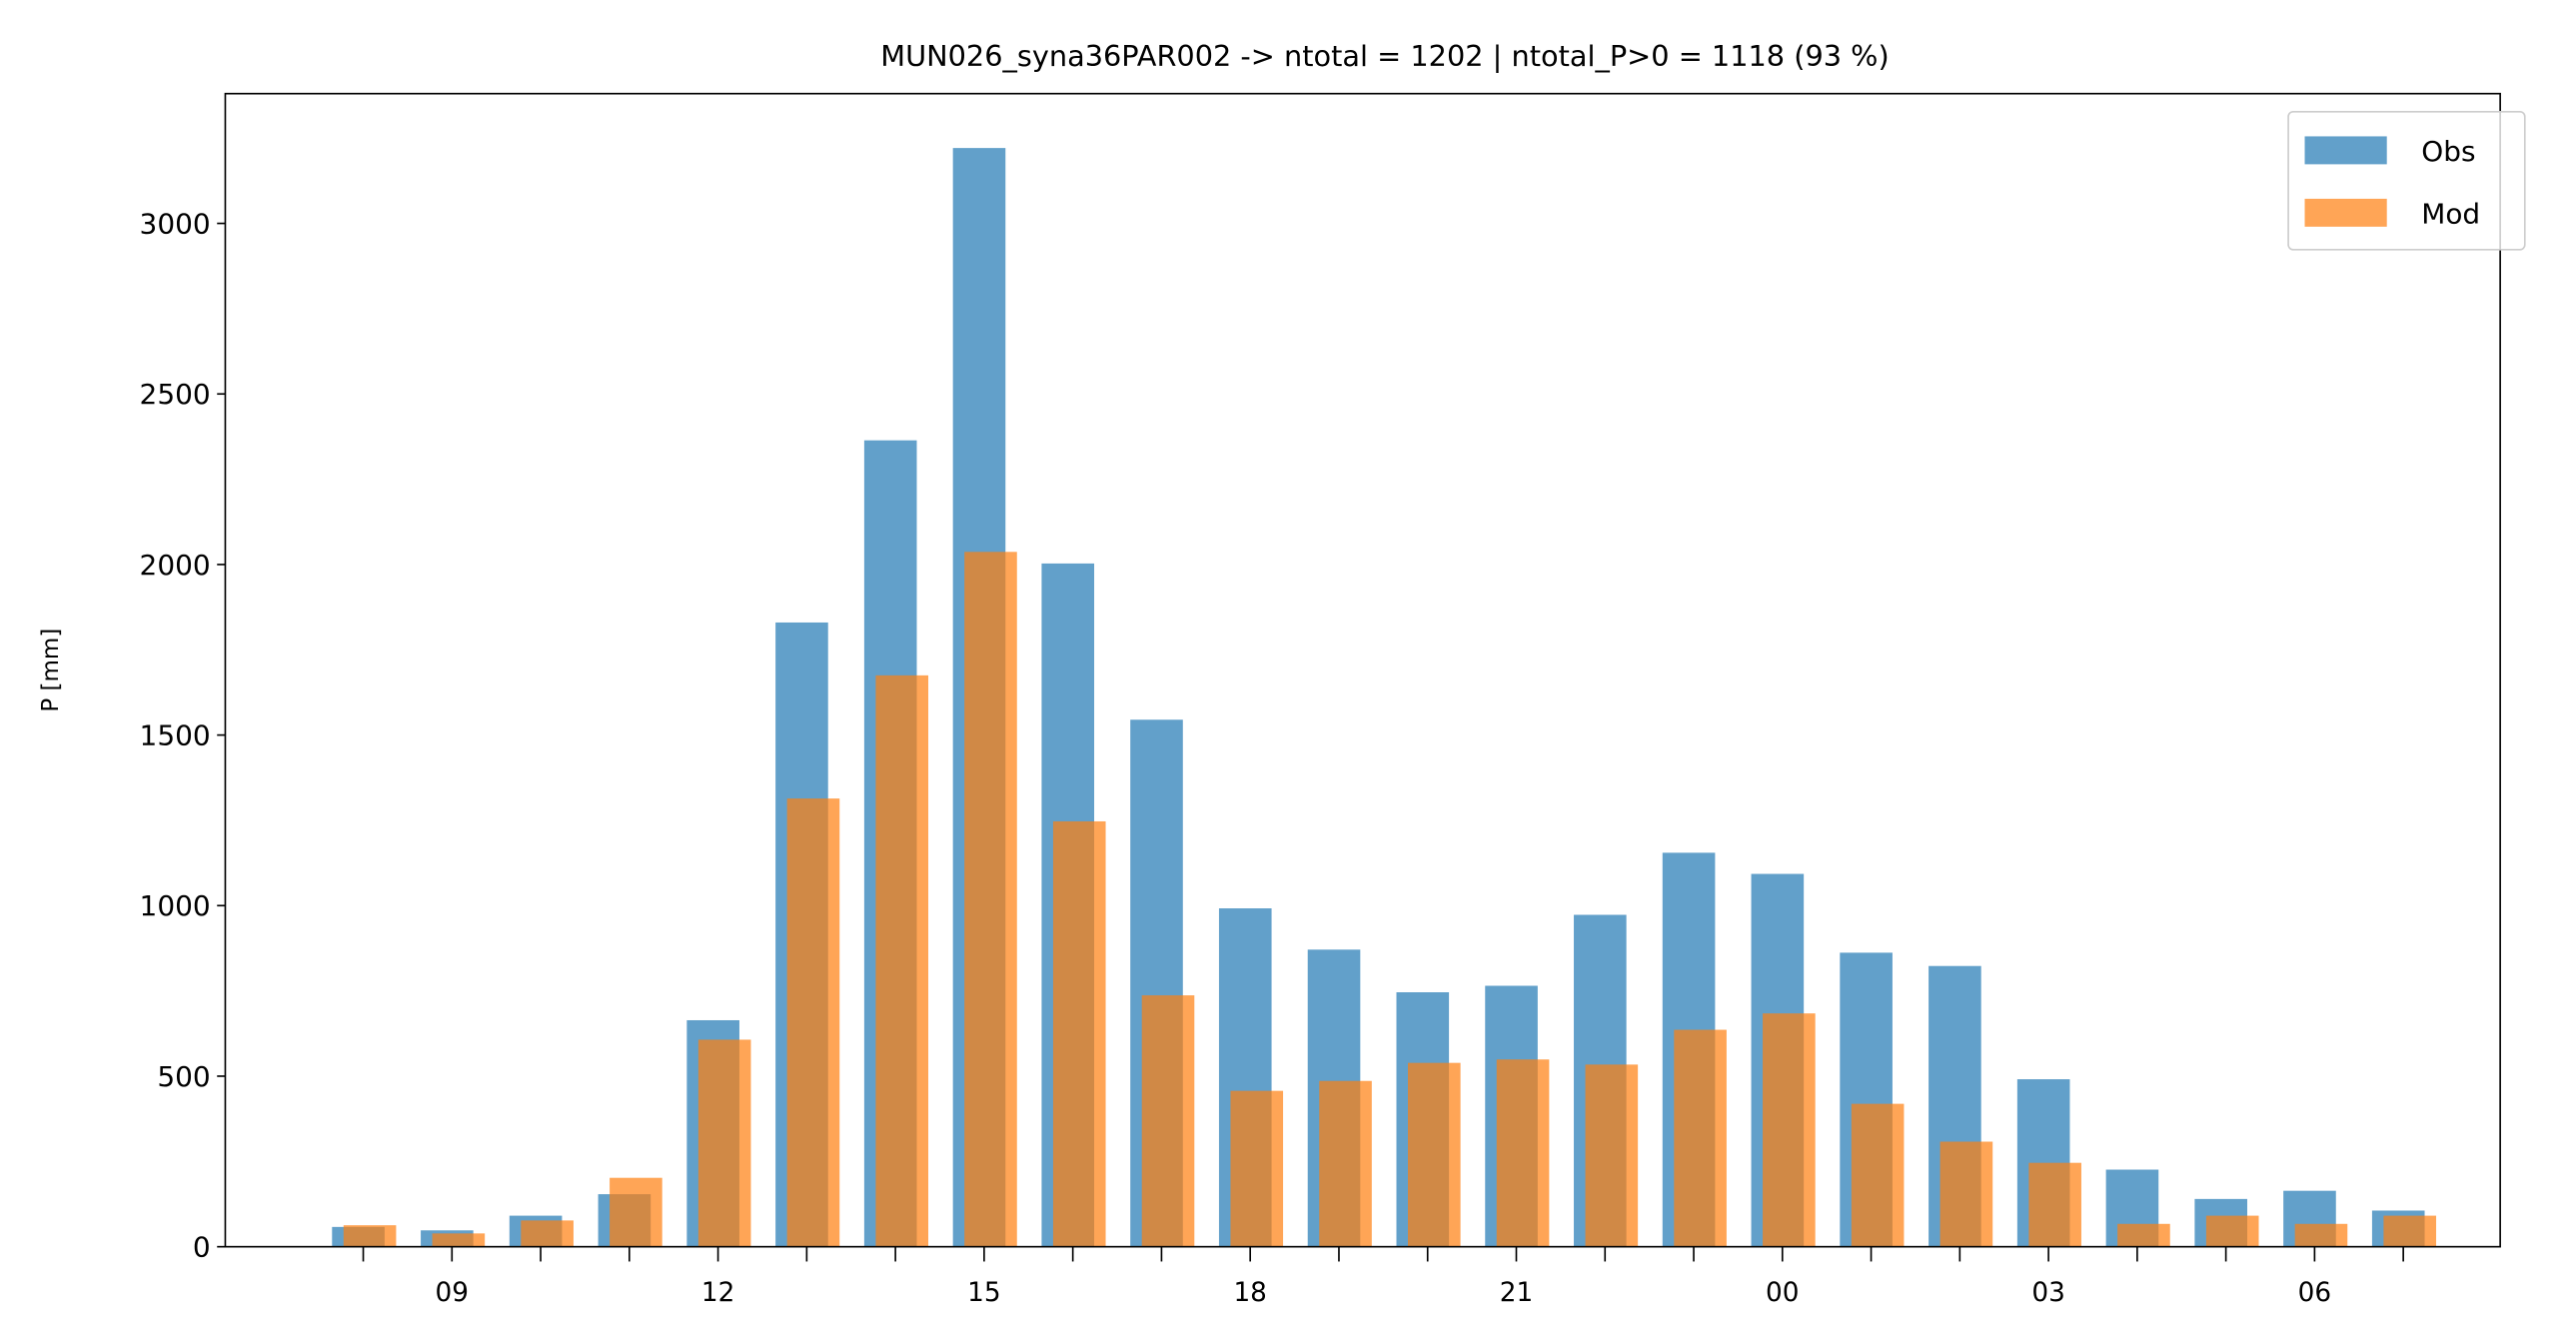 Image resolution: width=2576 pixels, height=1342 pixels. I want to click on y-tick-label: 2500, so click(175, 394).